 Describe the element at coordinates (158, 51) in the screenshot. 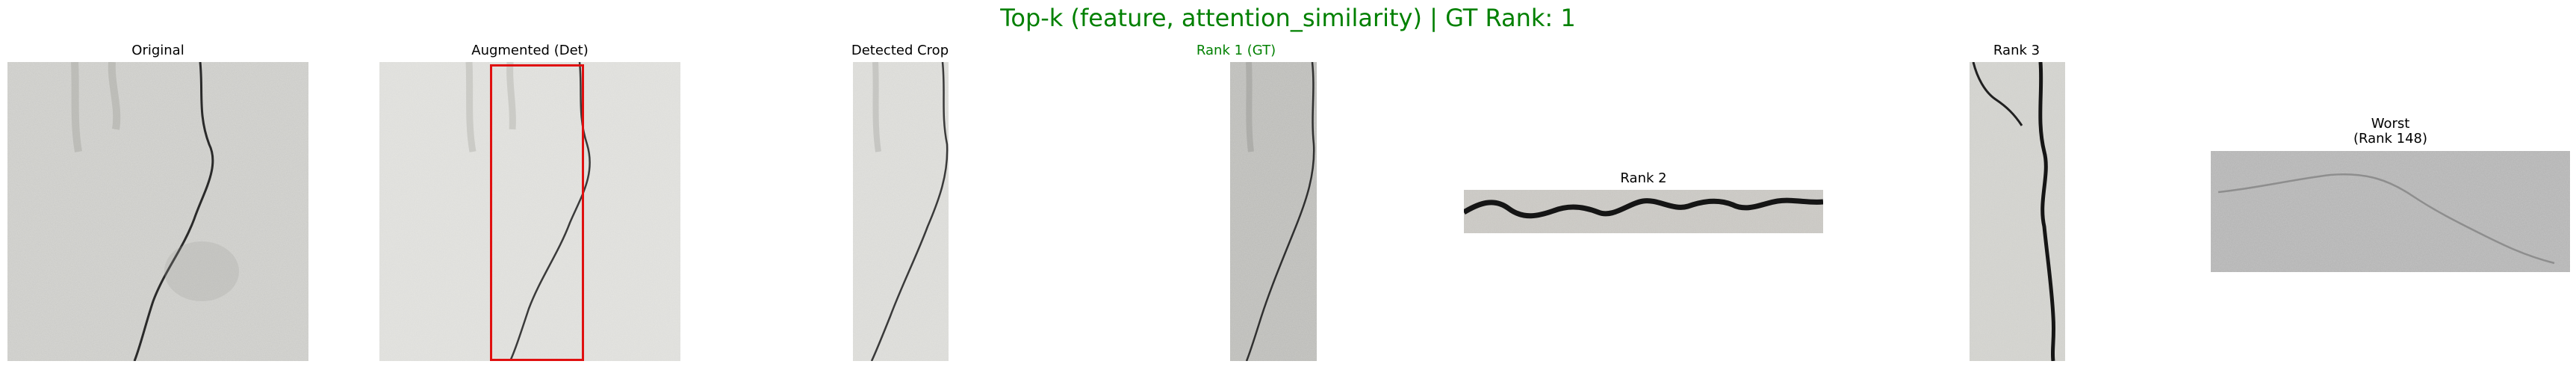

I see `panel-title-original: Original` at that location.